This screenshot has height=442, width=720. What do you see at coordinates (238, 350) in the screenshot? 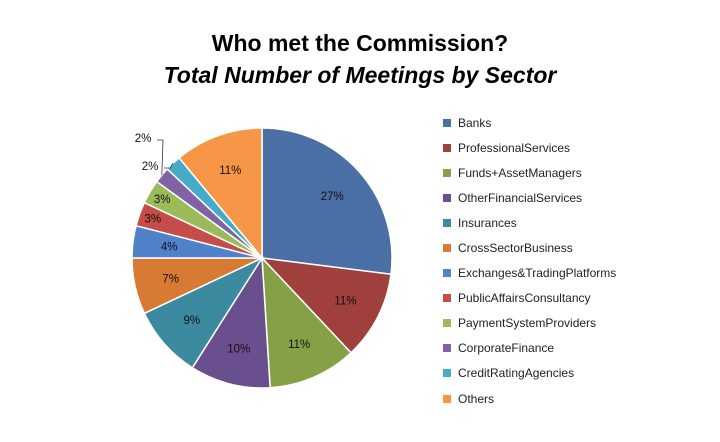
I see `slice-label-3: 10%` at bounding box center [238, 350].